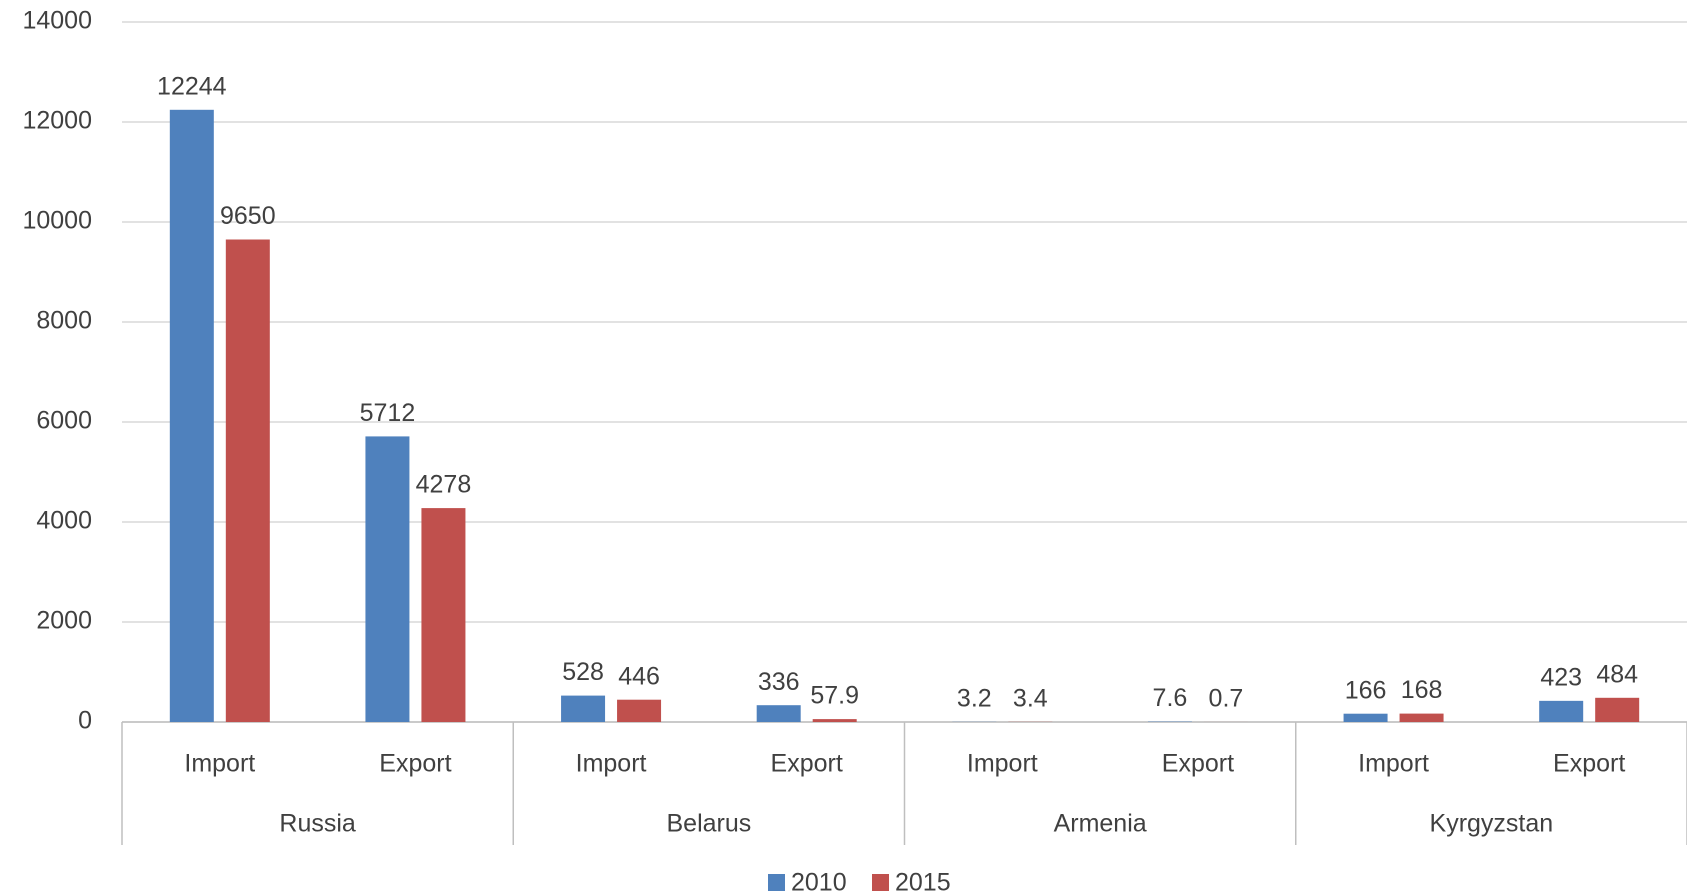  Describe the element at coordinates (85, 721) in the screenshot. I see `y-tick-label: 0` at that location.